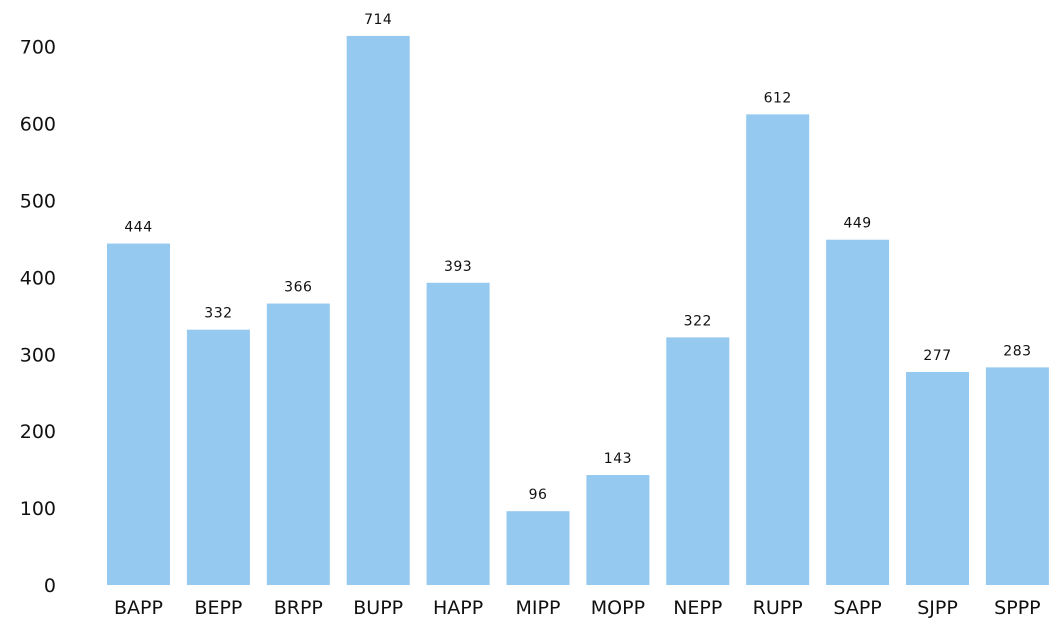 This screenshot has height=619, width=1056. What do you see at coordinates (858, 412) in the screenshot?
I see `bar-sapp` at bounding box center [858, 412].